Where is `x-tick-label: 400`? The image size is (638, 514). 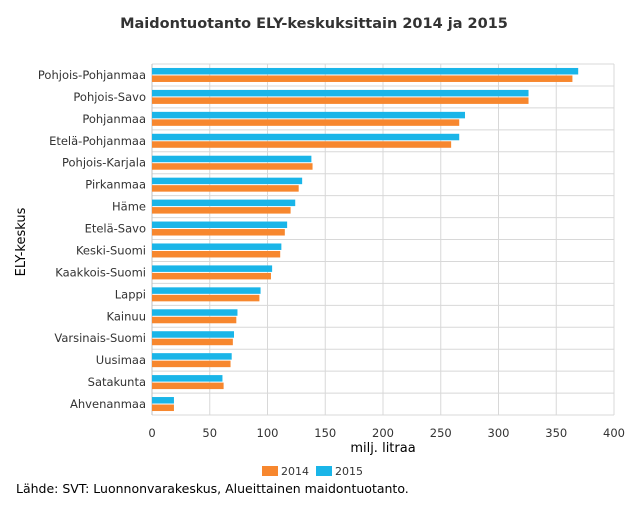
x-tick-label: 400 is located at coordinates (614, 433).